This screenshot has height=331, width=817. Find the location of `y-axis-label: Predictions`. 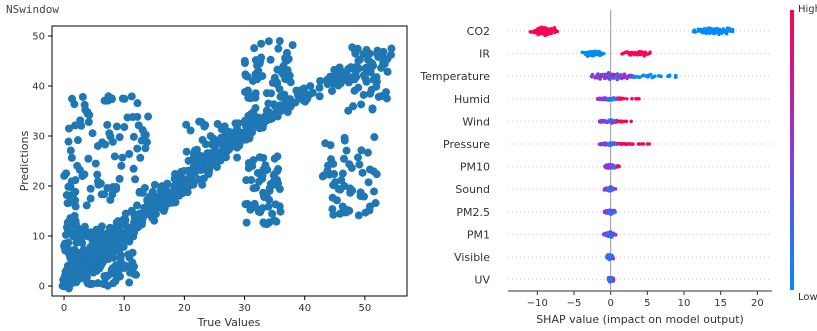

y-axis-label: Predictions is located at coordinates (24, 161).